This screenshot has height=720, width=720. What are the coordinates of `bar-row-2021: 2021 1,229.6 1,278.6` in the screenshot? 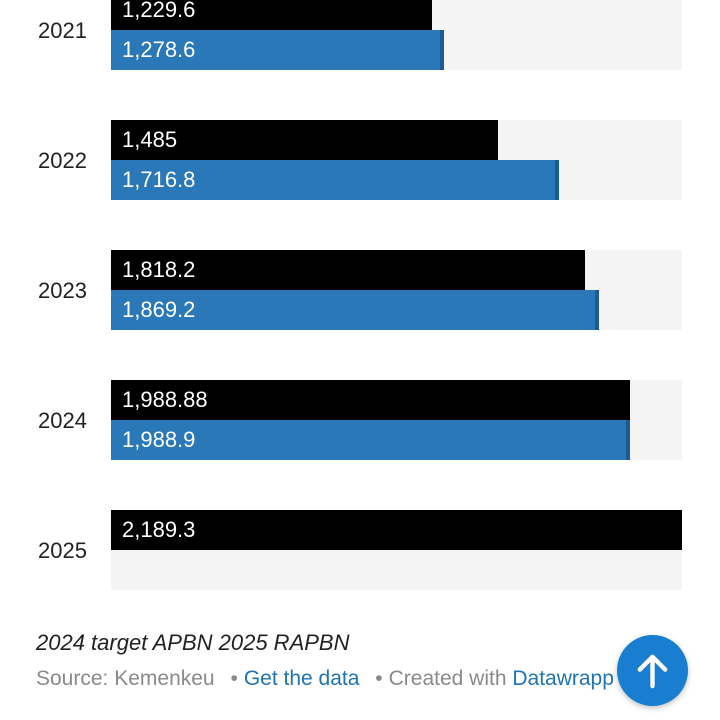 It's located at (360, 35).